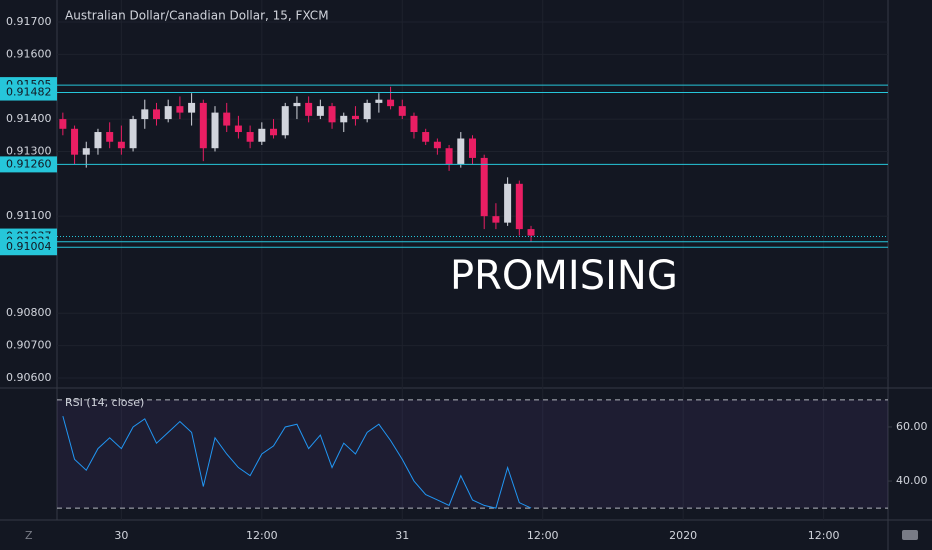 This screenshot has width=932, height=550. I want to click on level-label: 0.91004, so click(29, 246).